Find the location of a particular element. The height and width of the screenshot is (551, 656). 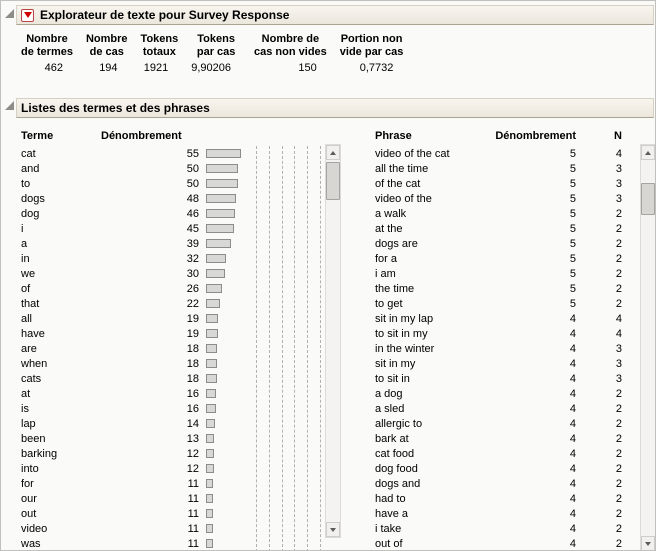

phrase-row: the time 5 2 is located at coordinates (500, 288).